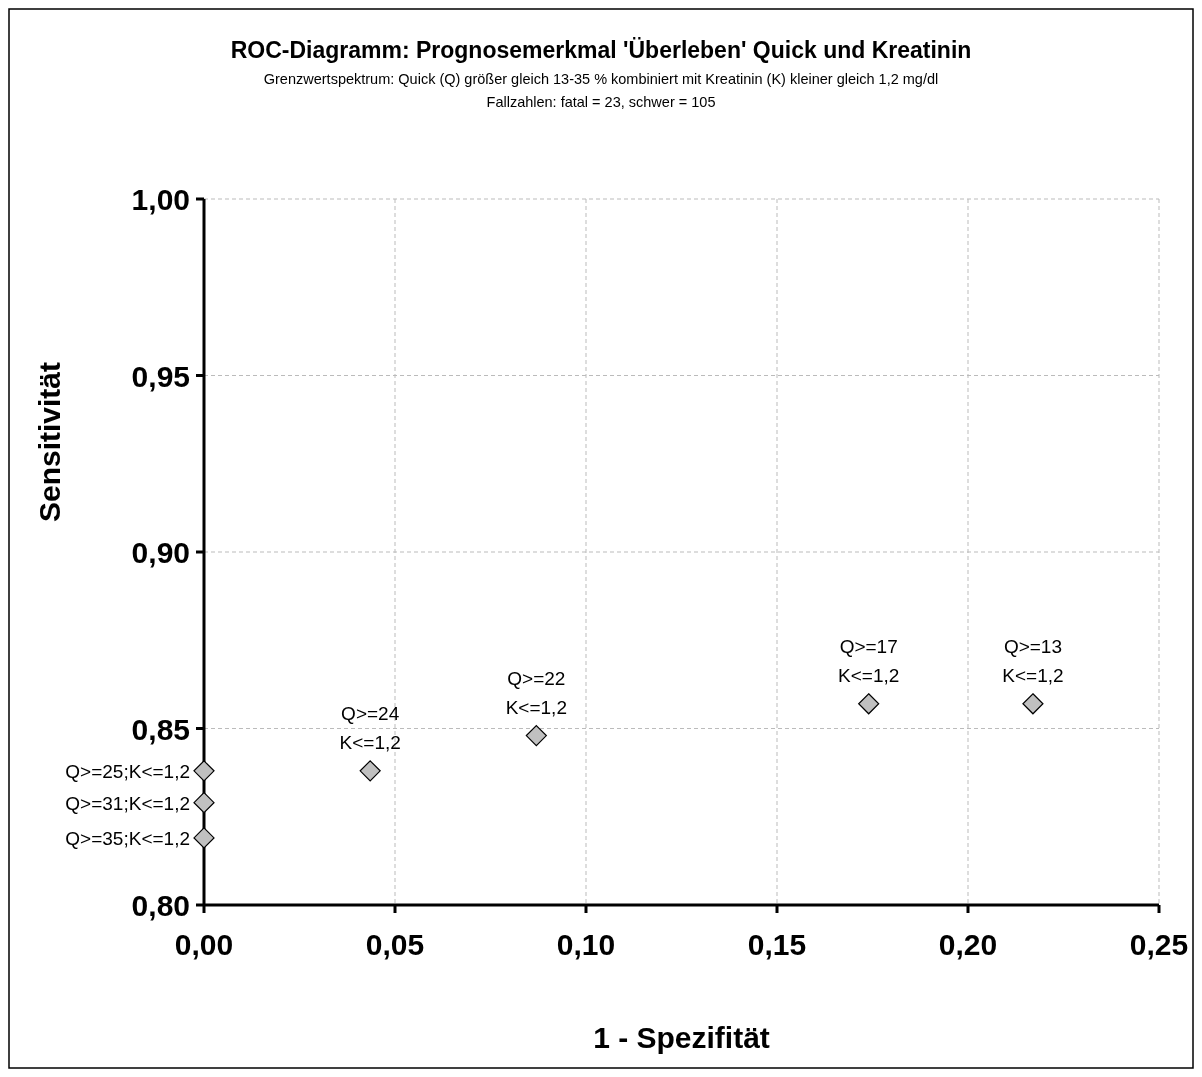  Describe the element at coordinates (586, 944) in the screenshot. I see `x-tick-label: 0,10` at that location.